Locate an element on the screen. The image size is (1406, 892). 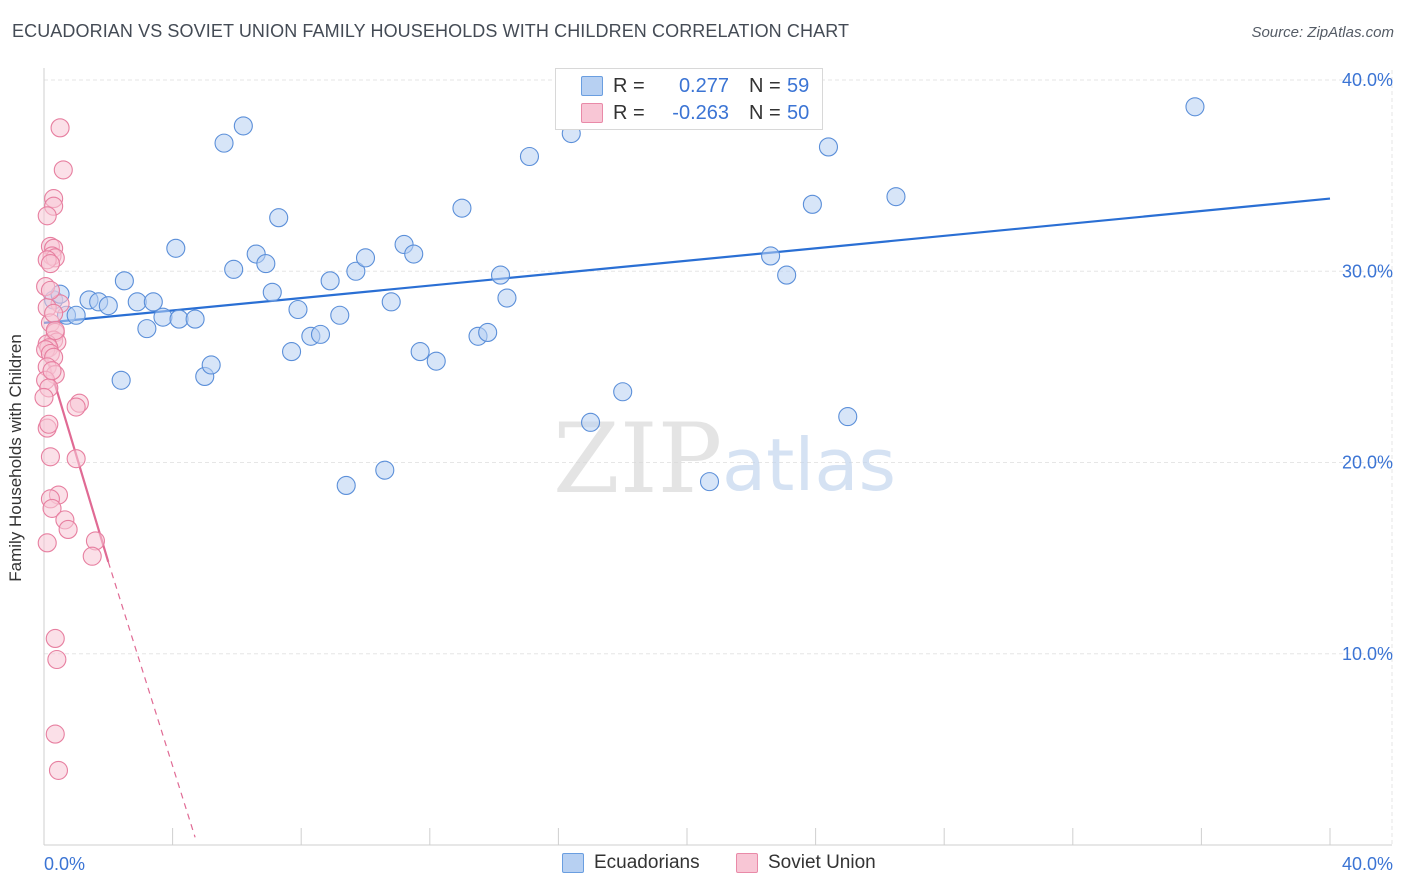
y-tick-label: 40.0% is located at coordinates (1367, 80).